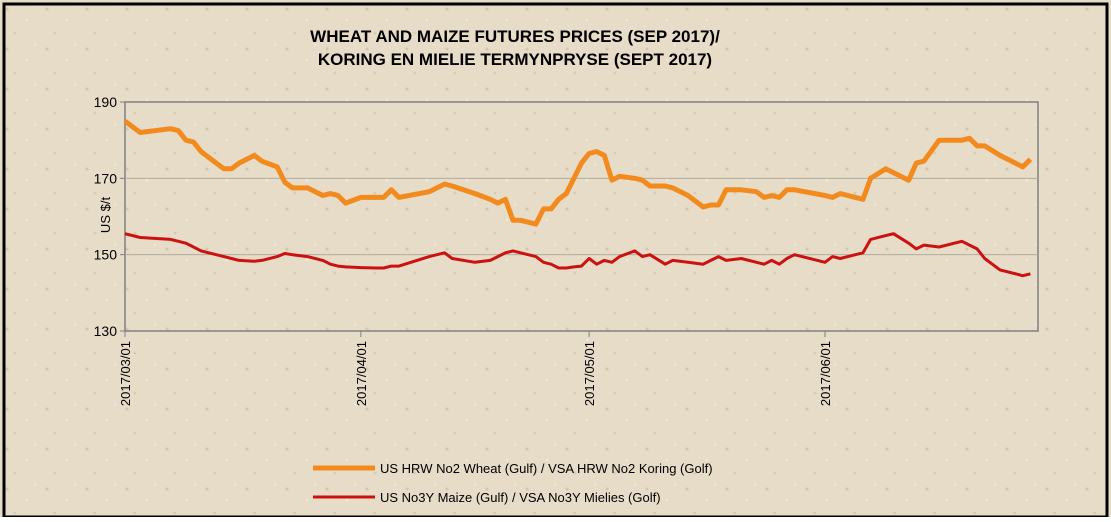 The width and height of the screenshot is (1111, 522). Describe the element at coordinates (825, 373) in the screenshot. I see `x-tick-label: 2017/06/01` at that location.